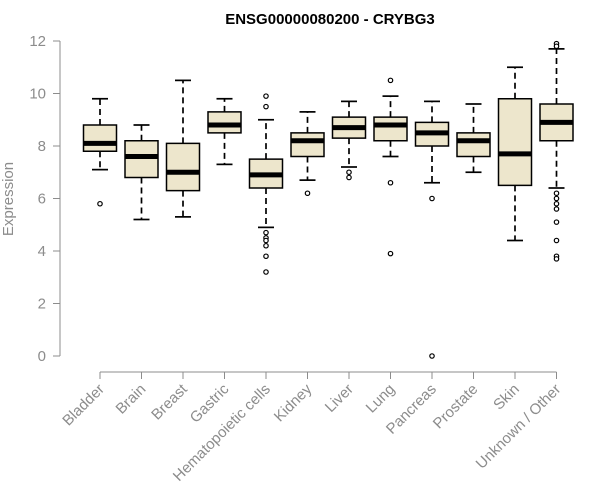 The height and width of the screenshot is (500, 600). Describe the element at coordinates (456, 407) in the screenshot. I see `x-tick-label: Prostate` at that location.